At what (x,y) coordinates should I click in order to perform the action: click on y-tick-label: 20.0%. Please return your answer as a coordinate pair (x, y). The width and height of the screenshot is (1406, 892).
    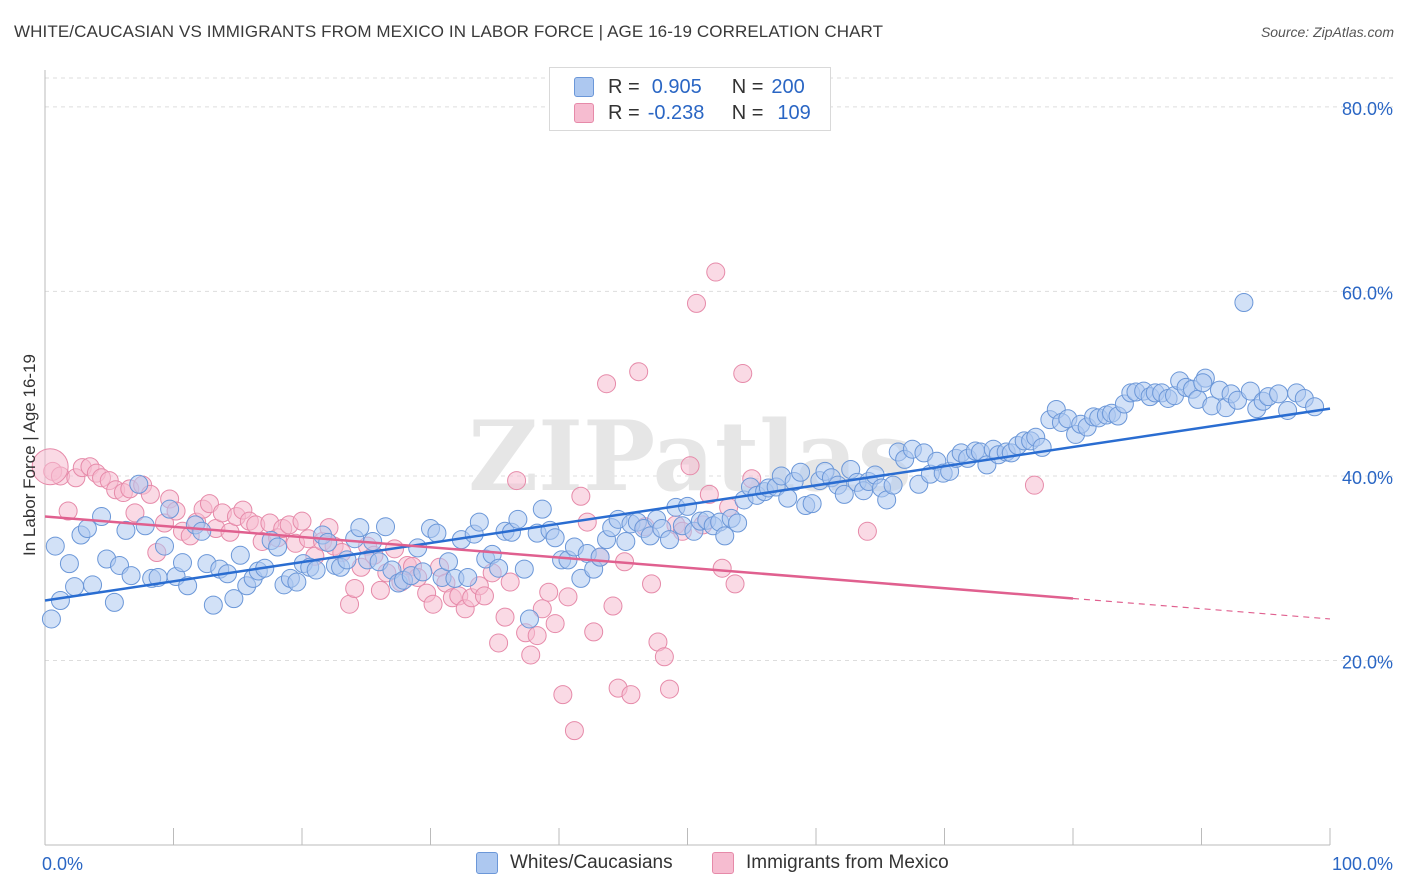
    Looking at the image, I should click on (1367, 662).